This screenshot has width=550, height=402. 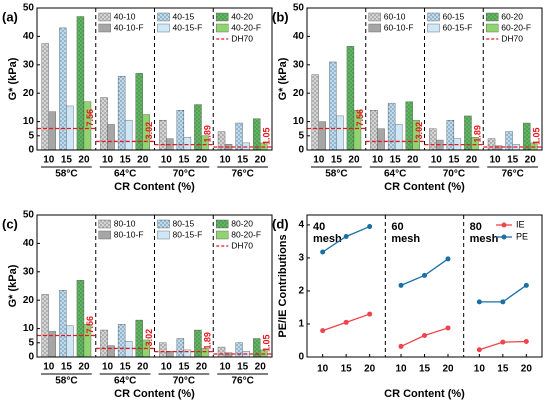 What do you see at coordinates (301, 291) in the screenshot?
I see `y-tick-label: 2` at bounding box center [301, 291].